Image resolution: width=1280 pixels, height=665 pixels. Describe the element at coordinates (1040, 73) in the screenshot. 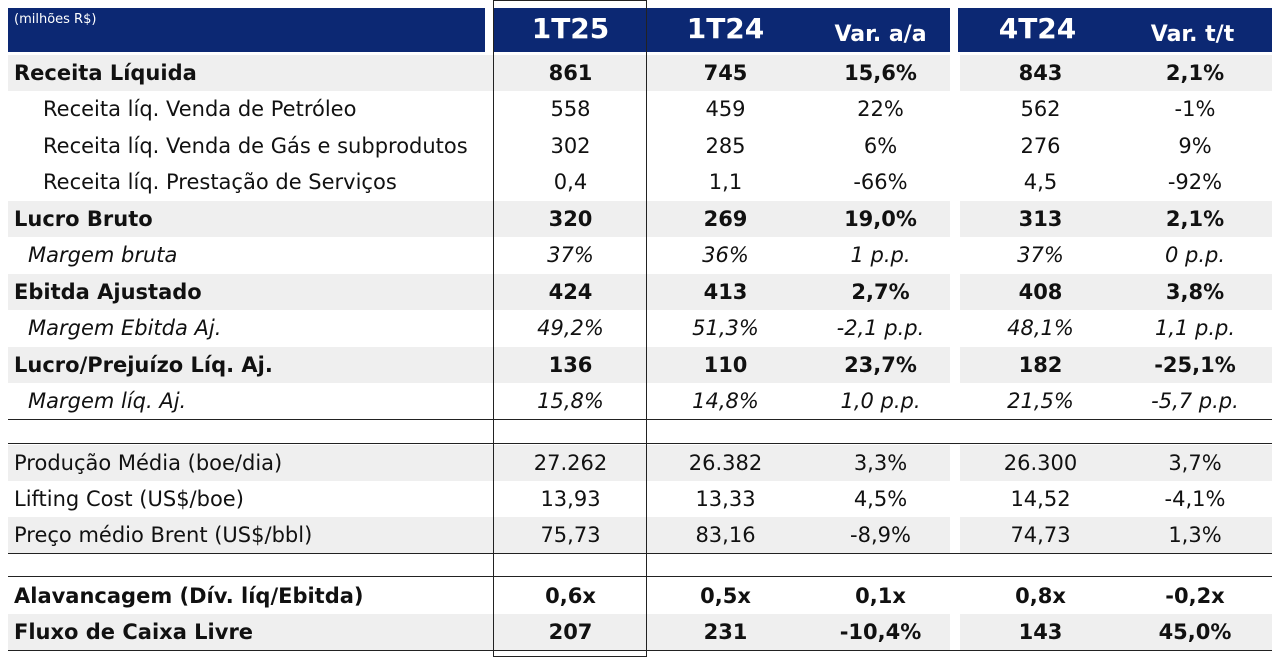

I see `value-4t24: 843` at that location.